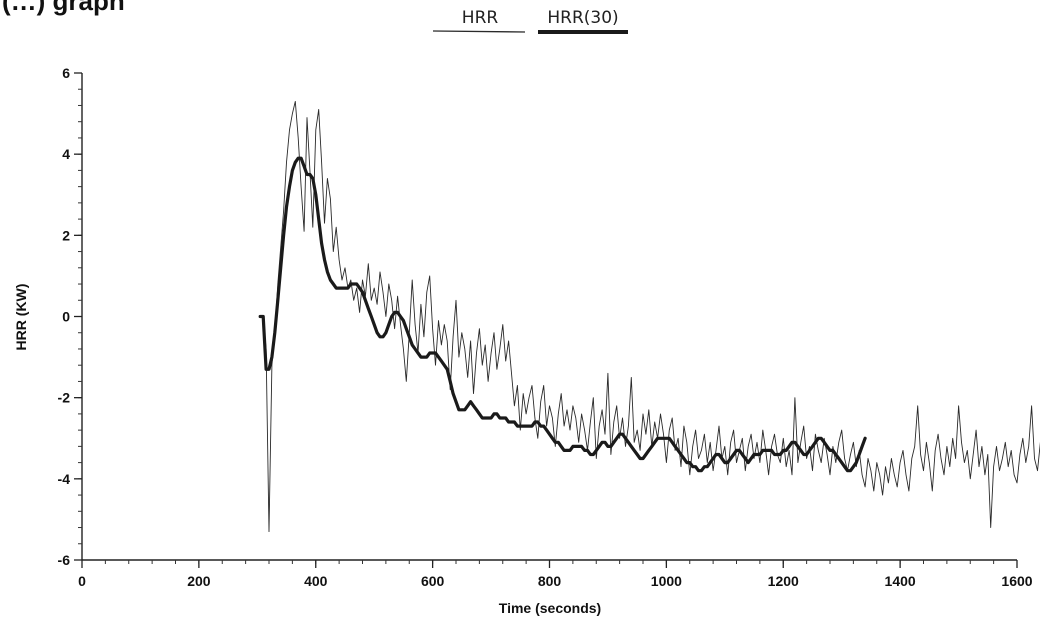 This screenshot has width=1040, height=627. What do you see at coordinates (530, 21) in the screenshot?
I see `legend: HRR HRR(30)` at bounding box center [530, 21].